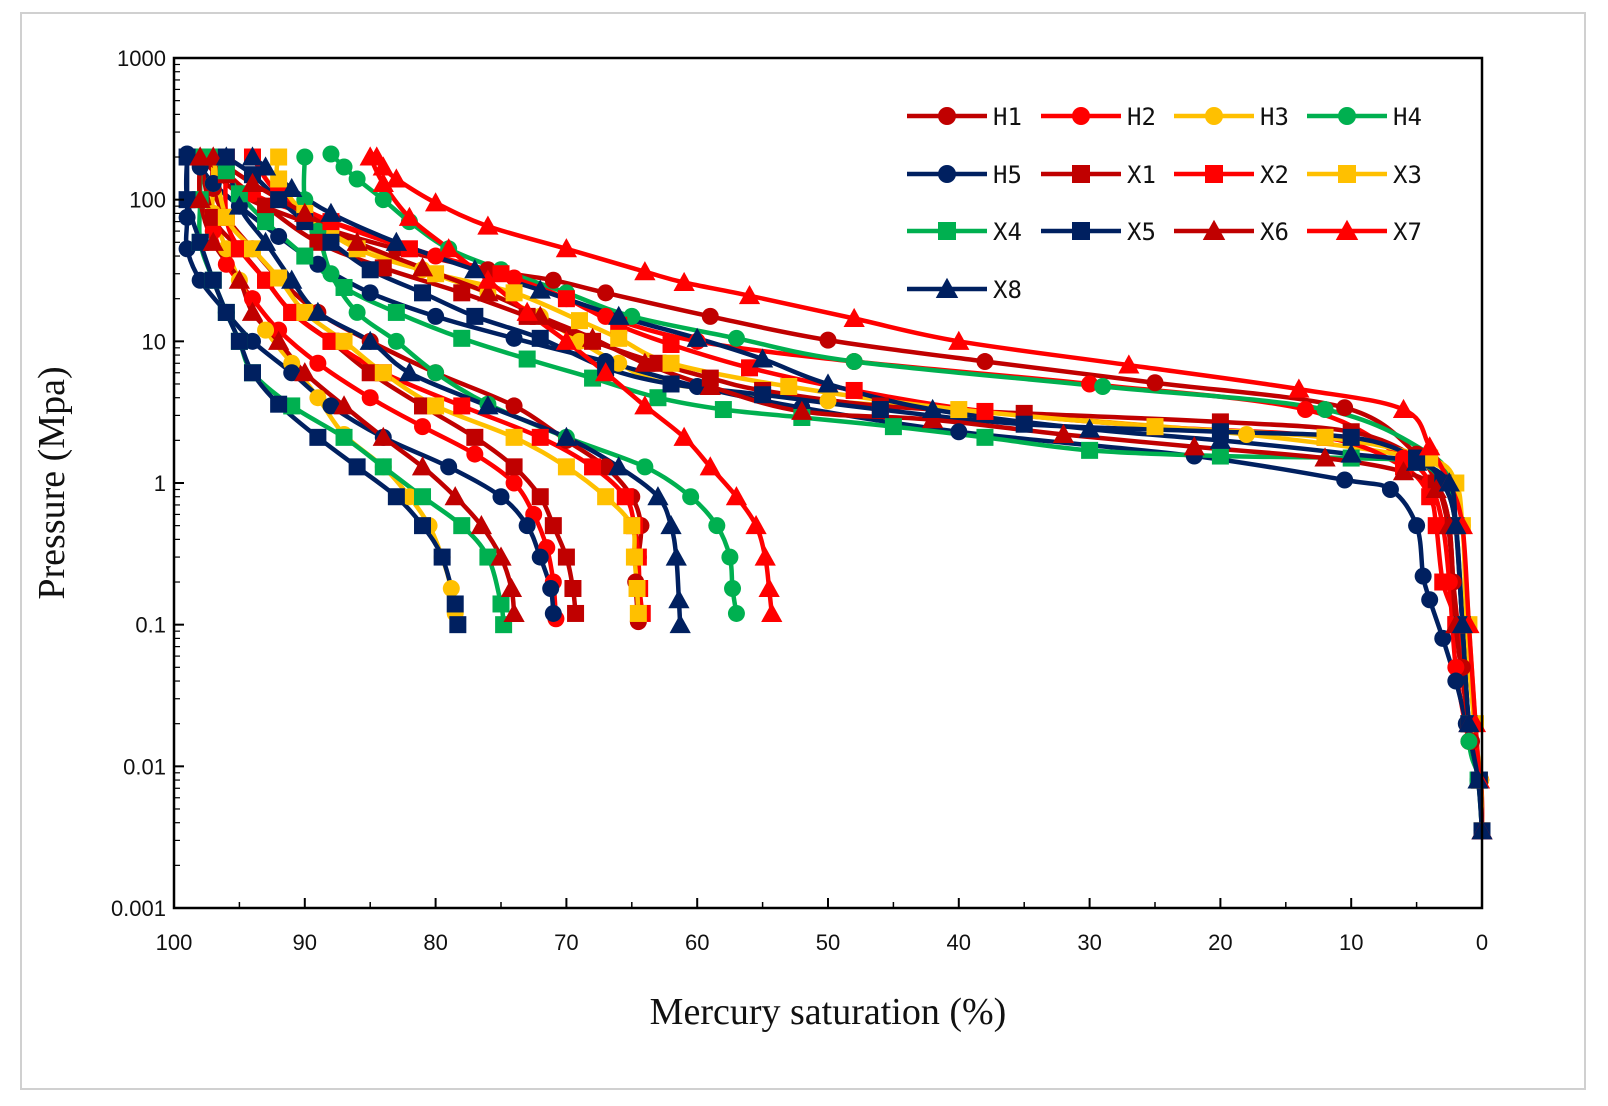  What do you see at coordinates (1141, 175) in the screenshot?
I see `legend-x1-label: X1` at bounding box center [1141, 175].